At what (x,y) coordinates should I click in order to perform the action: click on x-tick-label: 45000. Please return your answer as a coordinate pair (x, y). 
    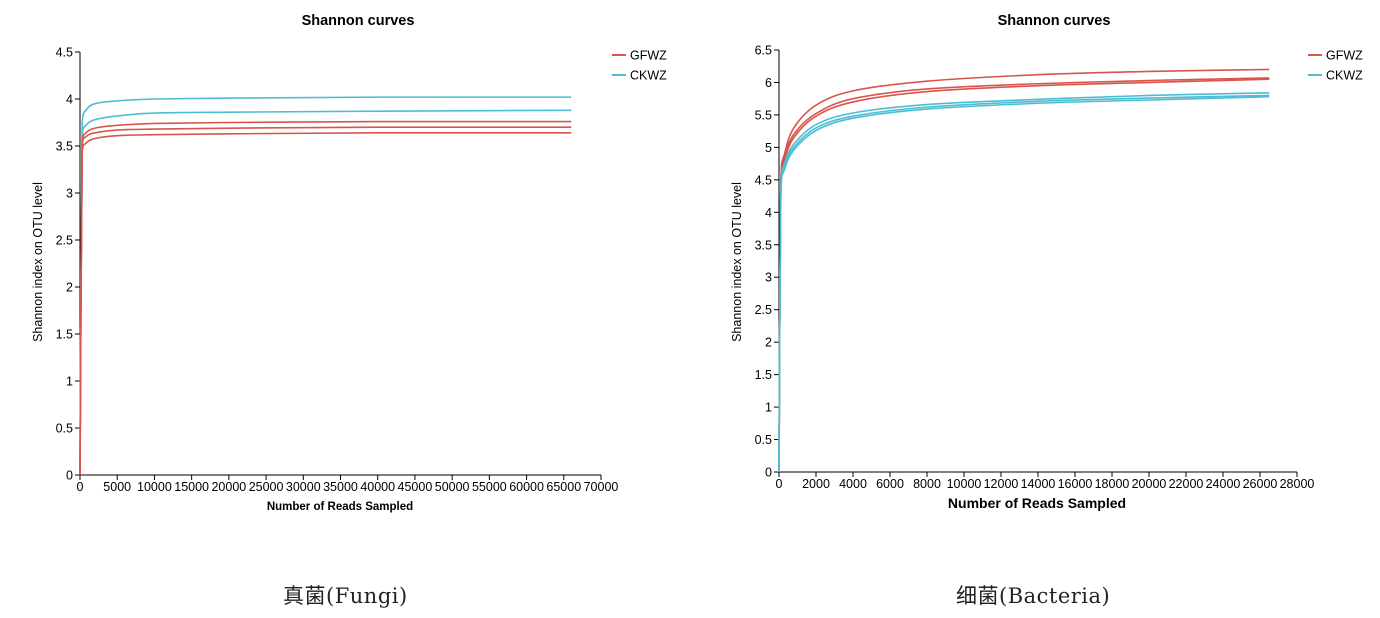
    Looking at the image, I should click on (415, 487).